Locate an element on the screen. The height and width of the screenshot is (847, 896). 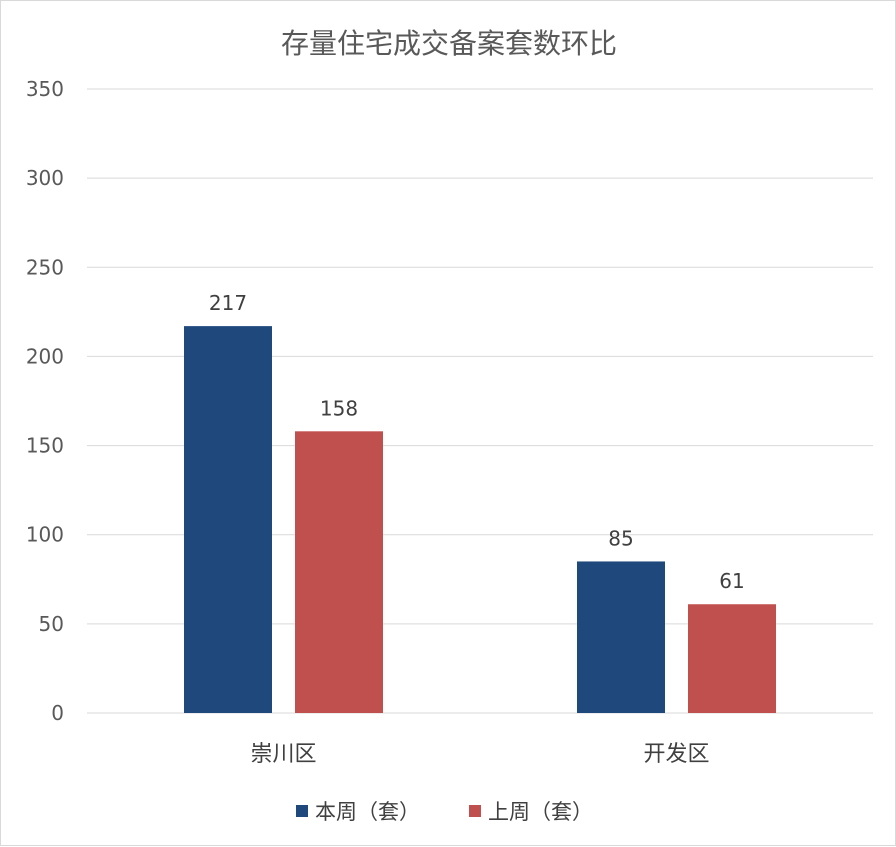
y-tick-label: 50 is located at coordinates (51, 624).